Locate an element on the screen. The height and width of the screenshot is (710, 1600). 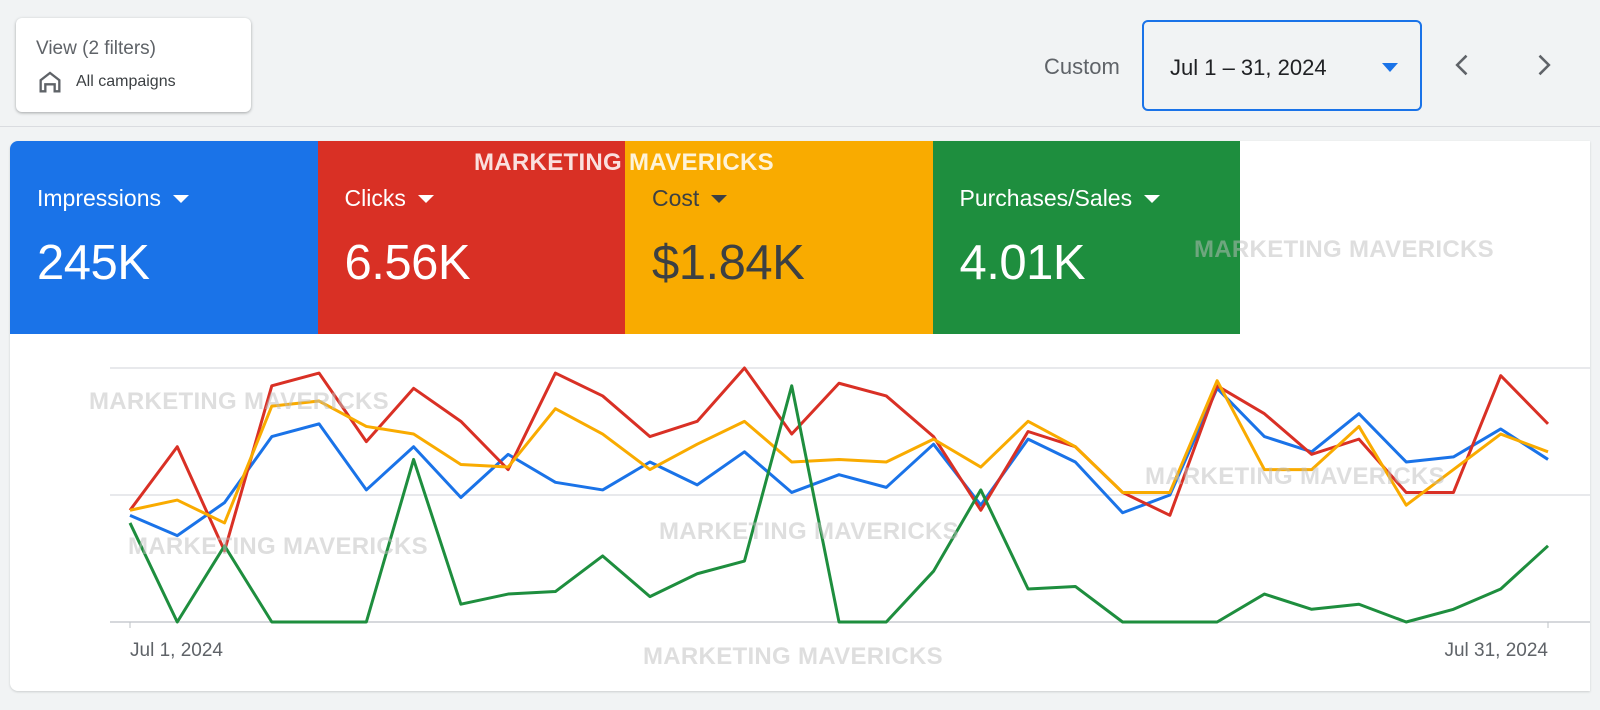
metric-label: Impressions is located at coordinates (99, 198).